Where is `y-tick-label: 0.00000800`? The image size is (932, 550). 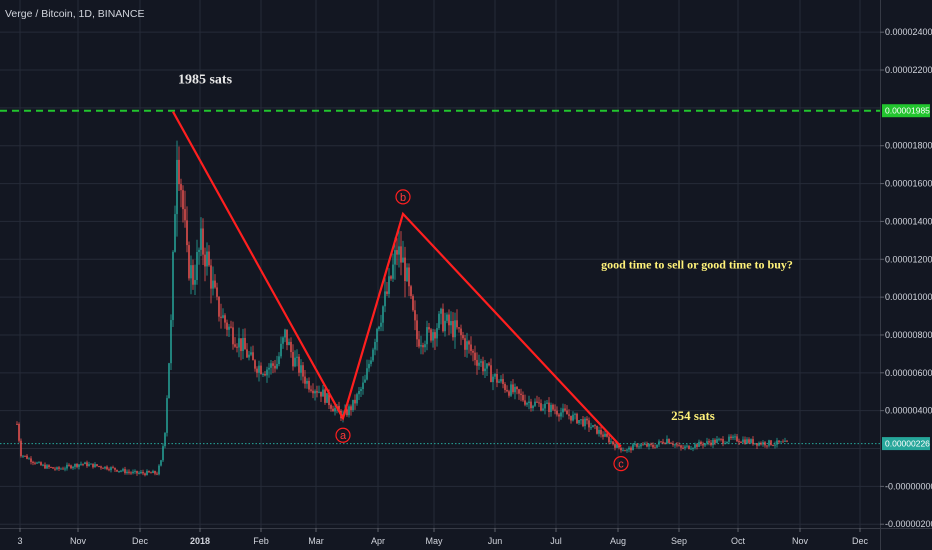
y-tick-label: 0.00000800 is located at coordinates (908, 335).